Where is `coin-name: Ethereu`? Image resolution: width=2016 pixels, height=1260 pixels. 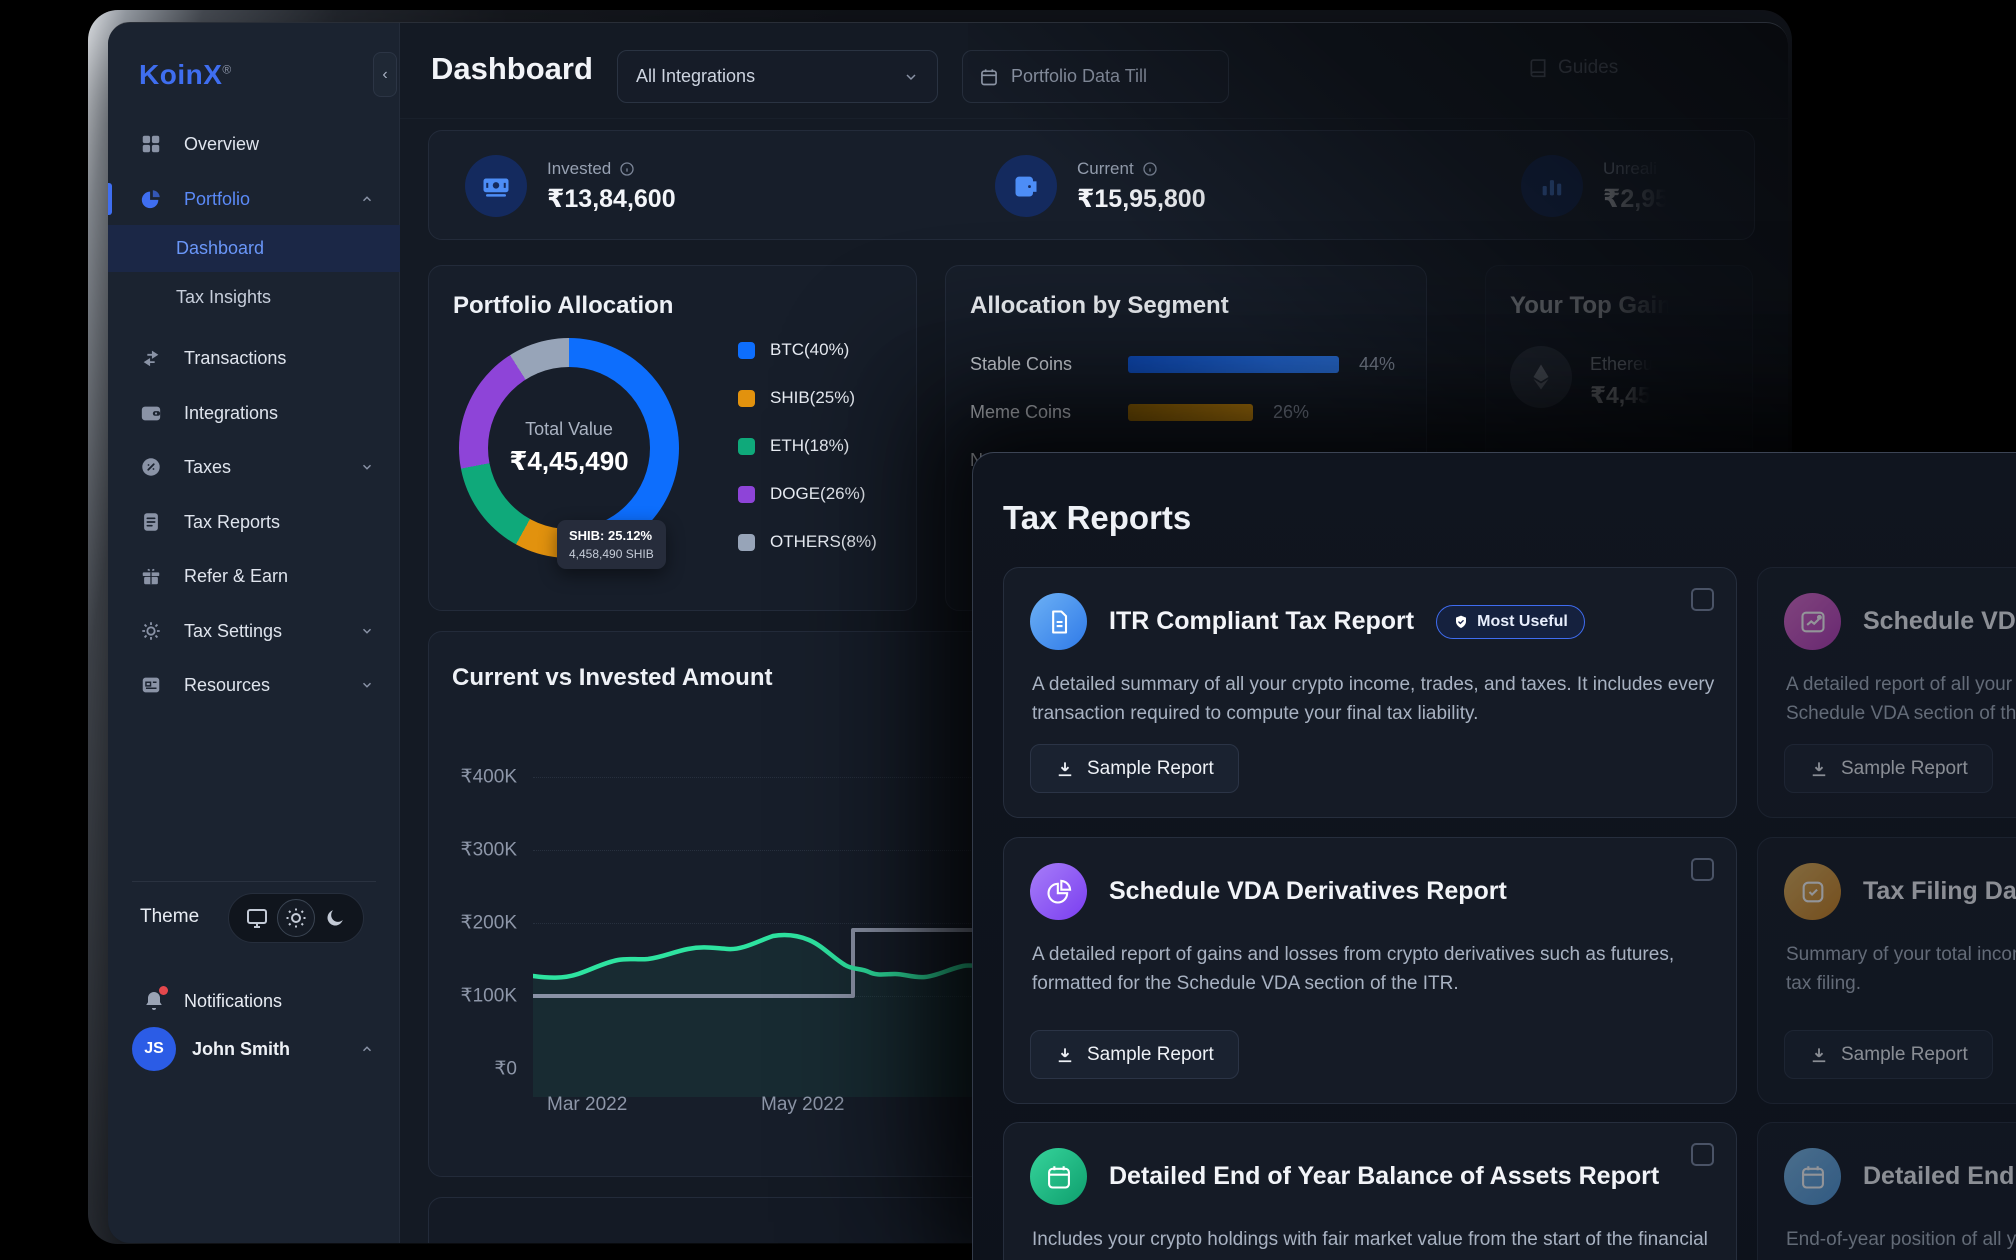
coin-name: Ethereu is located at coordinates (1622, 364).